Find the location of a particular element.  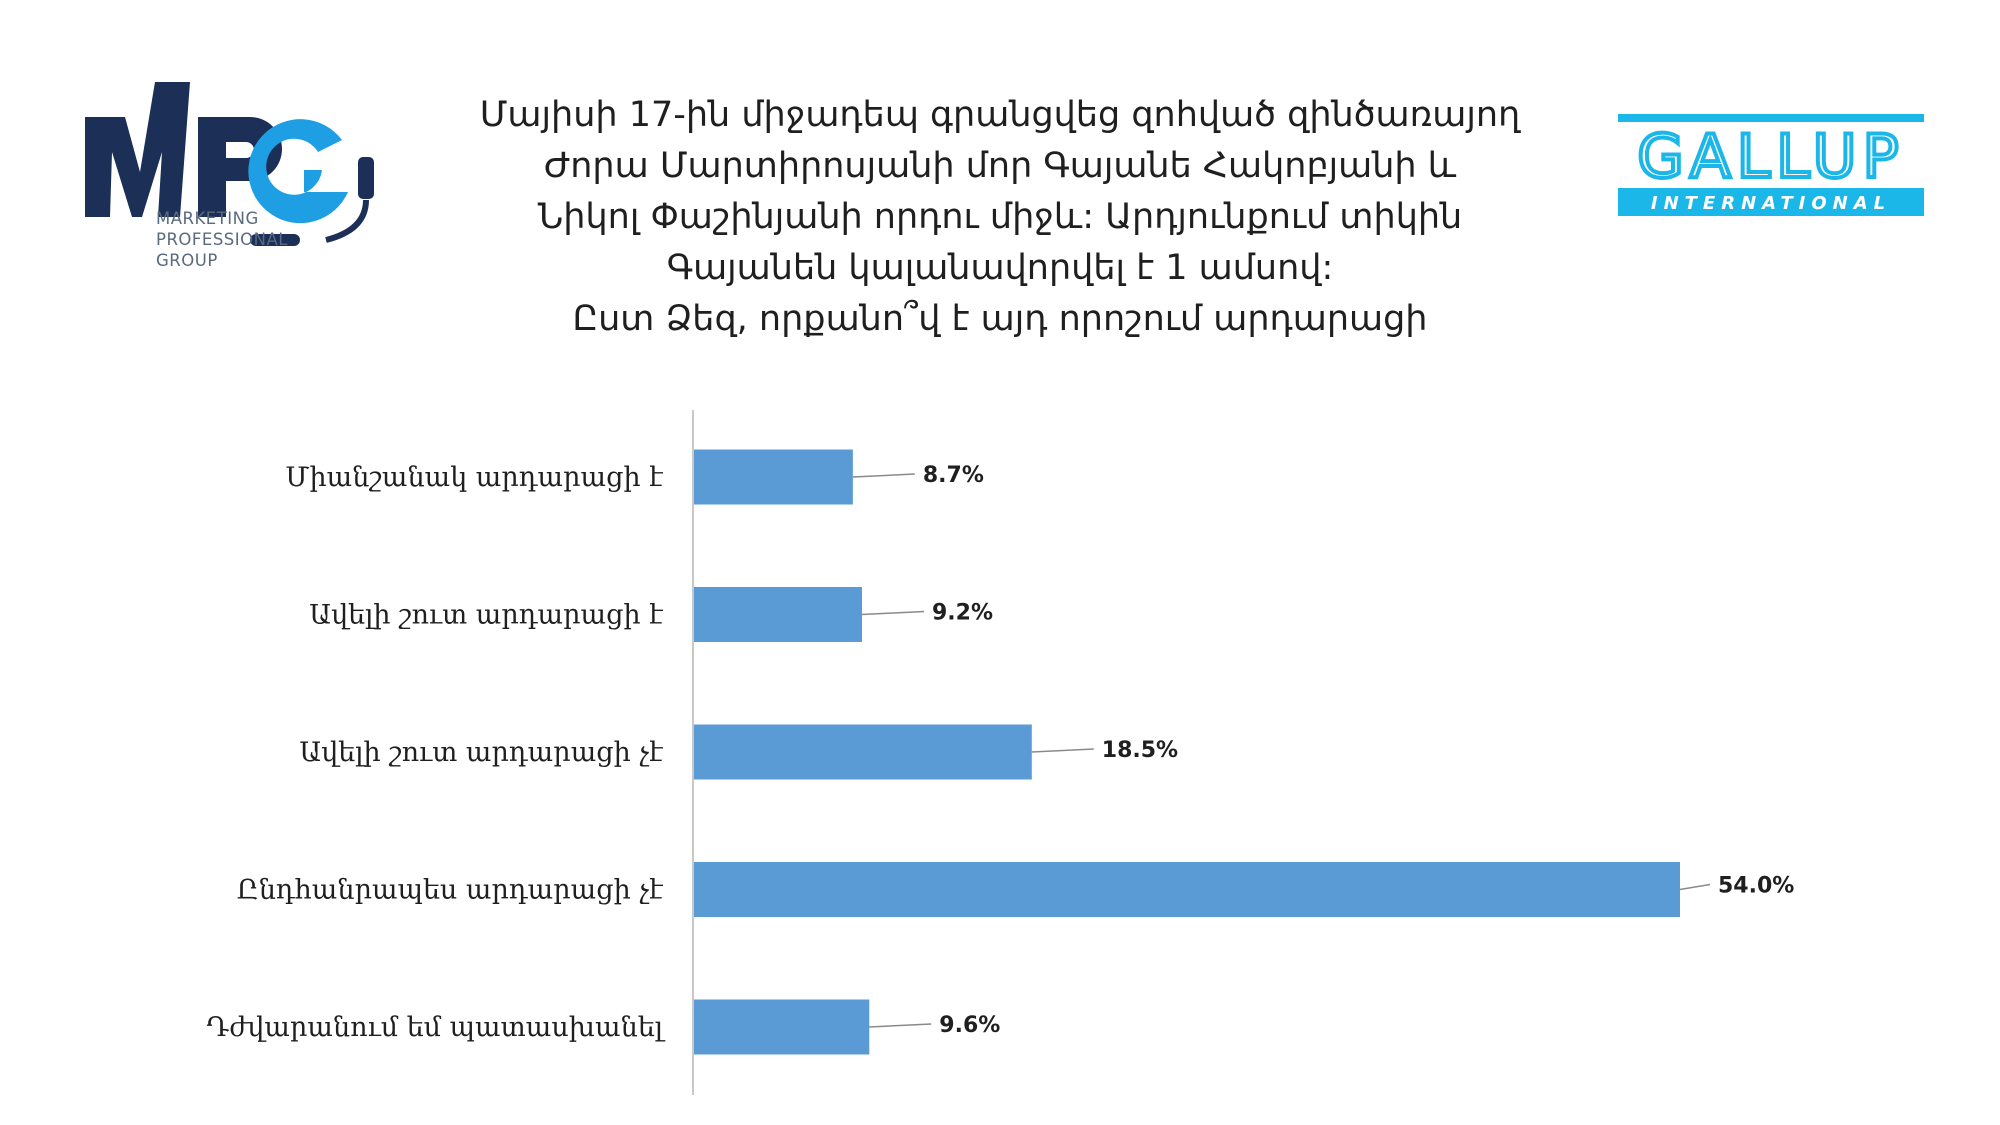

mpg-logo is located at coordinates (229, 164).